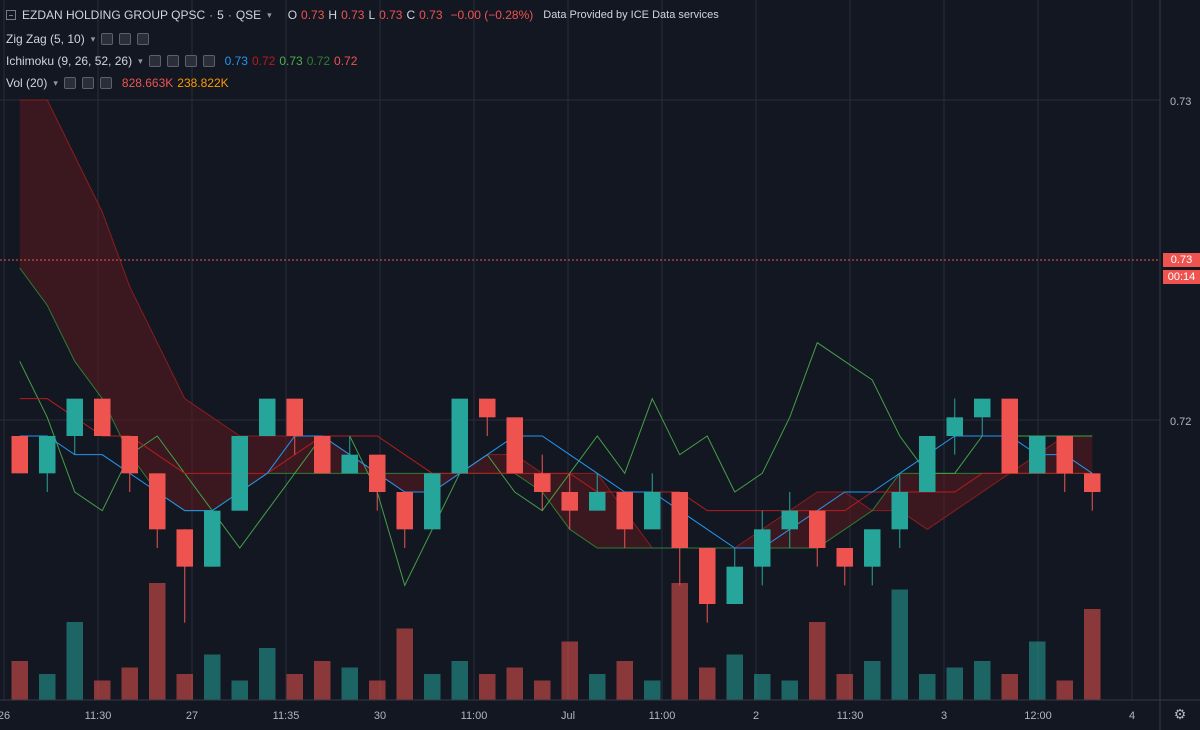 The height and width of the screenshot is (730, 1200). Describe the element at coordinates (1180, 422) in the screenshot. I see `price-tick-label: 0.72` at that location.